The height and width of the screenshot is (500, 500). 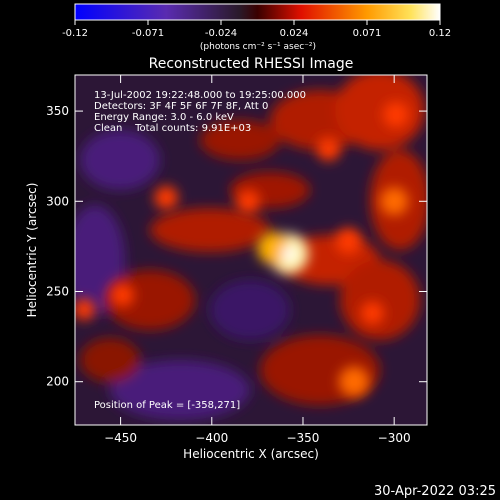 What do you see at coordinates (57, 382) in the screenshot?
I see `y-tick-label: 200` at bounding box center [57, 382].